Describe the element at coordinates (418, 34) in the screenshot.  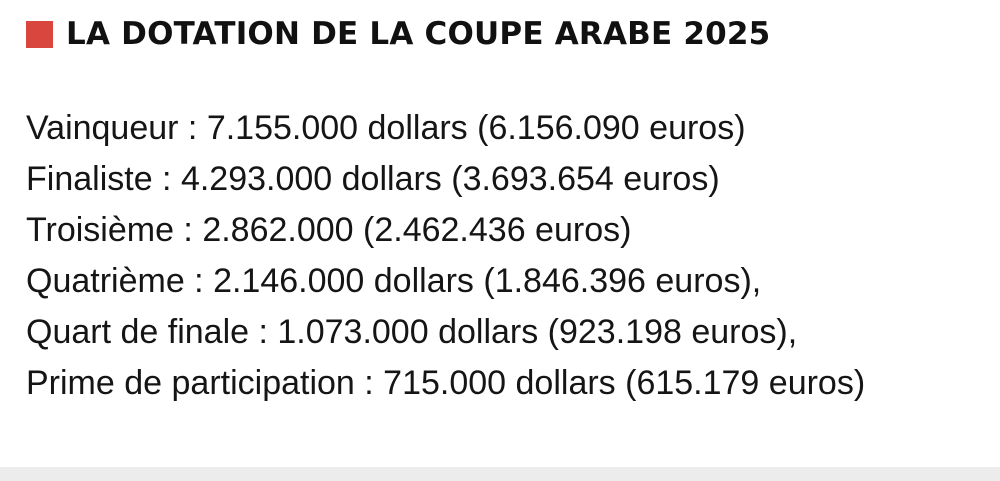
I see `section-title: LA DOTATION DE LA COUPE ARABE 2025` at that location.